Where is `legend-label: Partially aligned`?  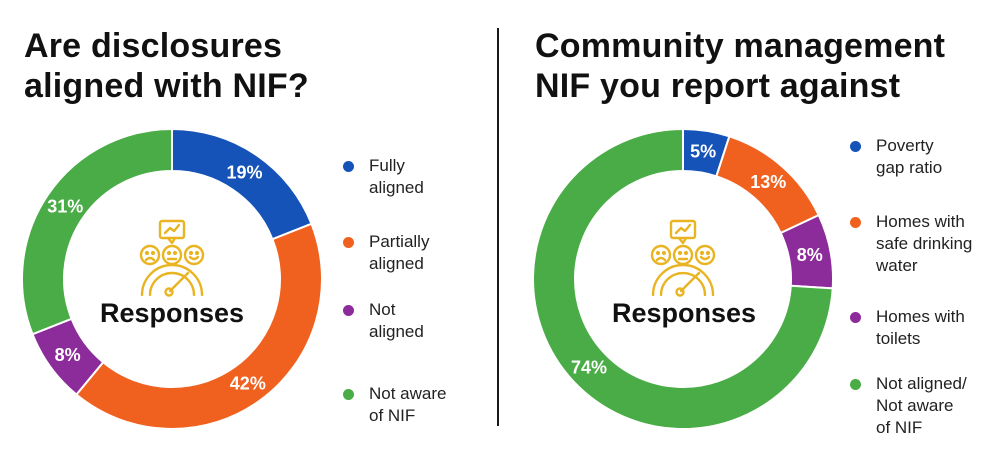 legend-label: Partially aligned is located at coordinates (399, 253).